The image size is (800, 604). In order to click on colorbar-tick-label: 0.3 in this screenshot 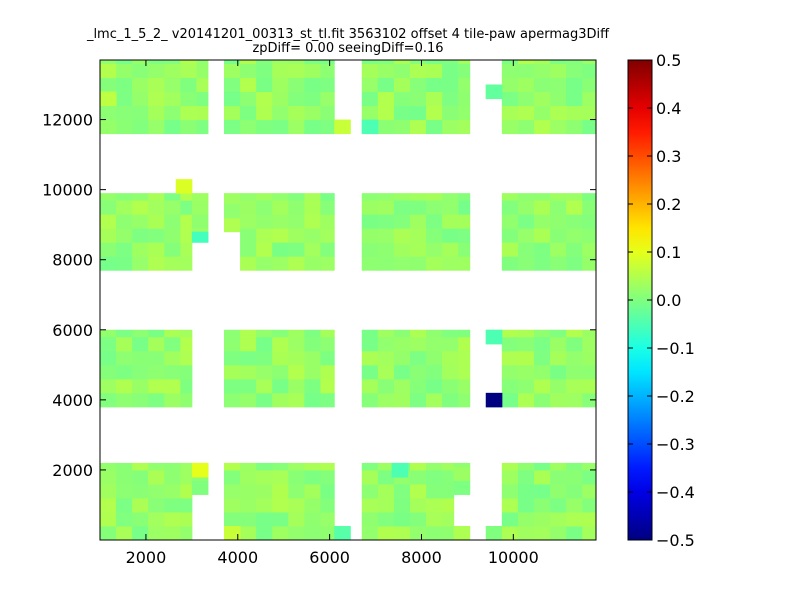, I will do `click(668, 156)`.